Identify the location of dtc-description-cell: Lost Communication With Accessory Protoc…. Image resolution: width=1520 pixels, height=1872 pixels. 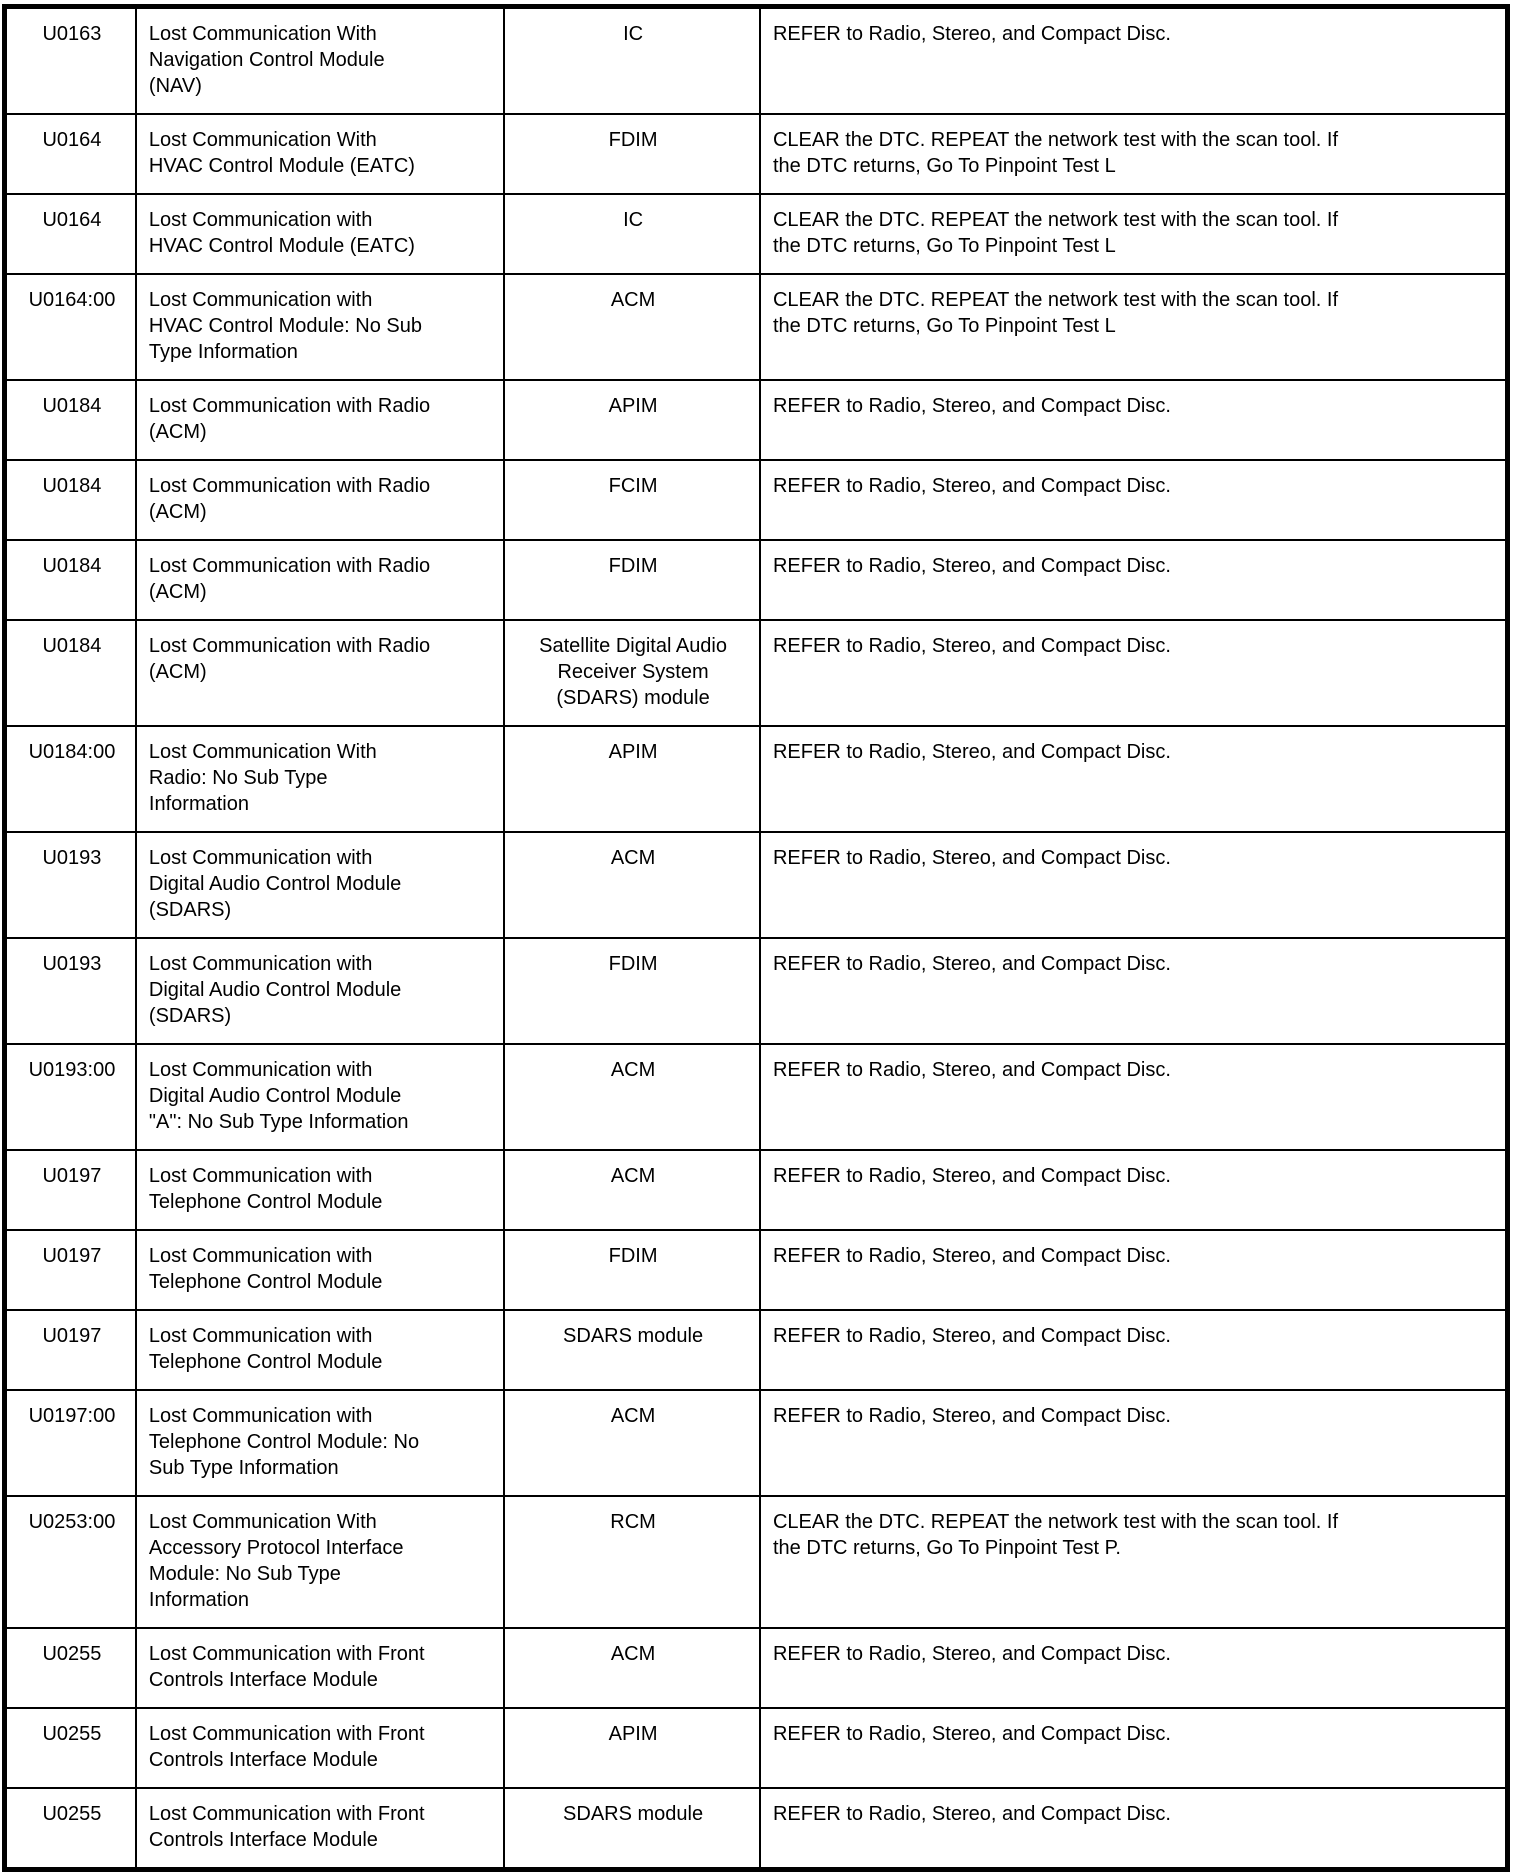
(320, 1562).